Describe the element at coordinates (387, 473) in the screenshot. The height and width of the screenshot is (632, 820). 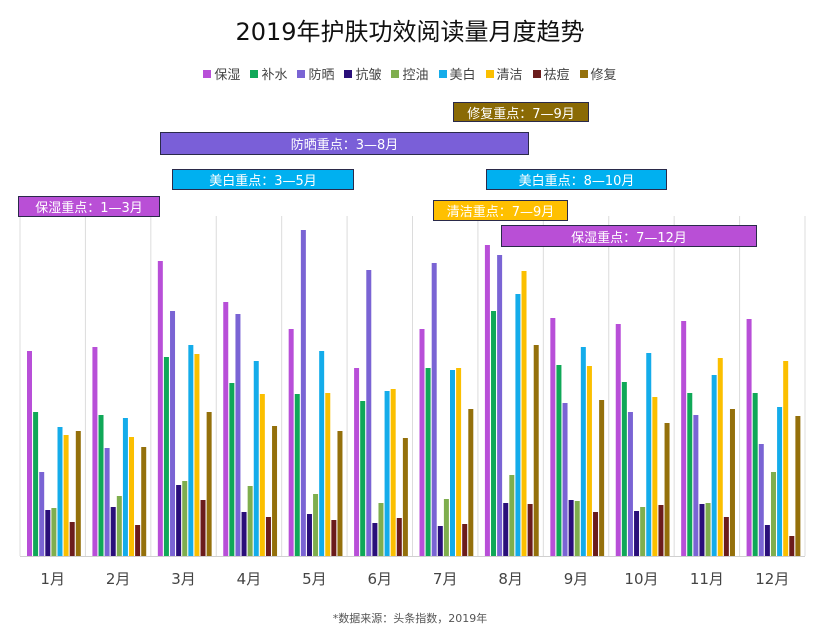
I see `bar-美白-6月` at that location.